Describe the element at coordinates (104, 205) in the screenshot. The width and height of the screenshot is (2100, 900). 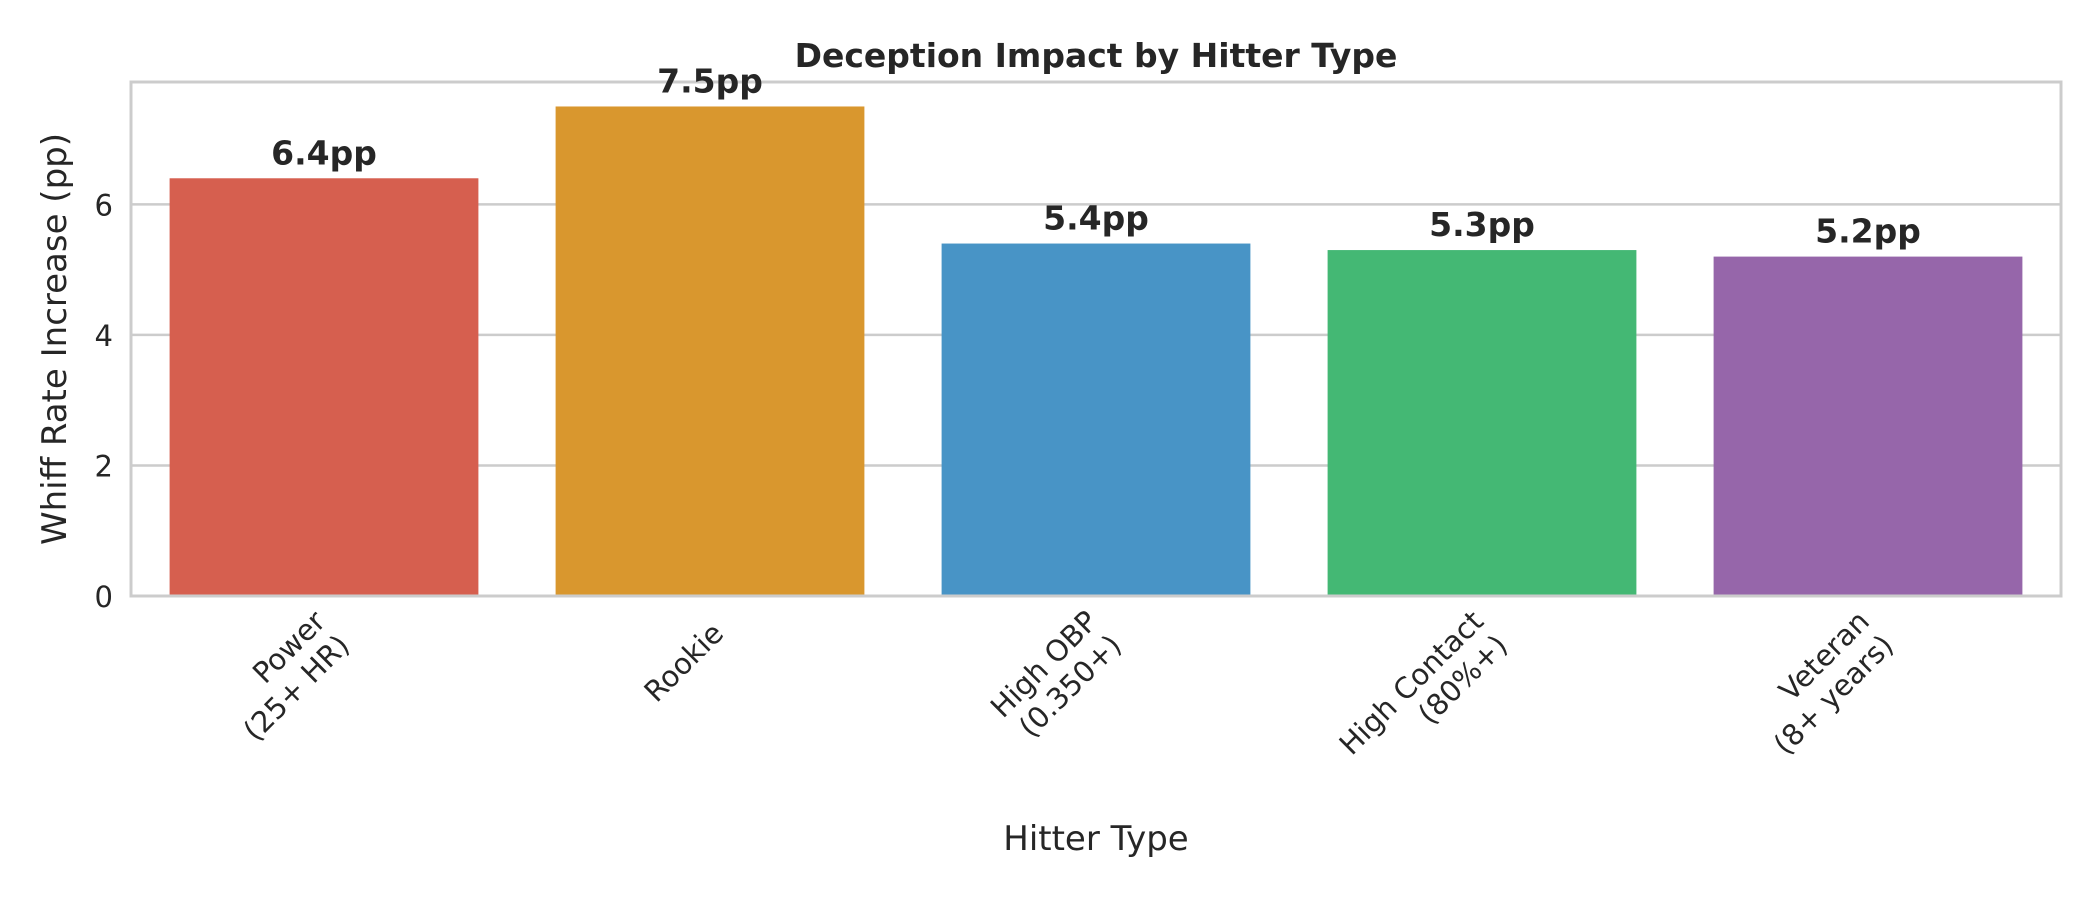
I see `y-tick-label: 6` at that location.